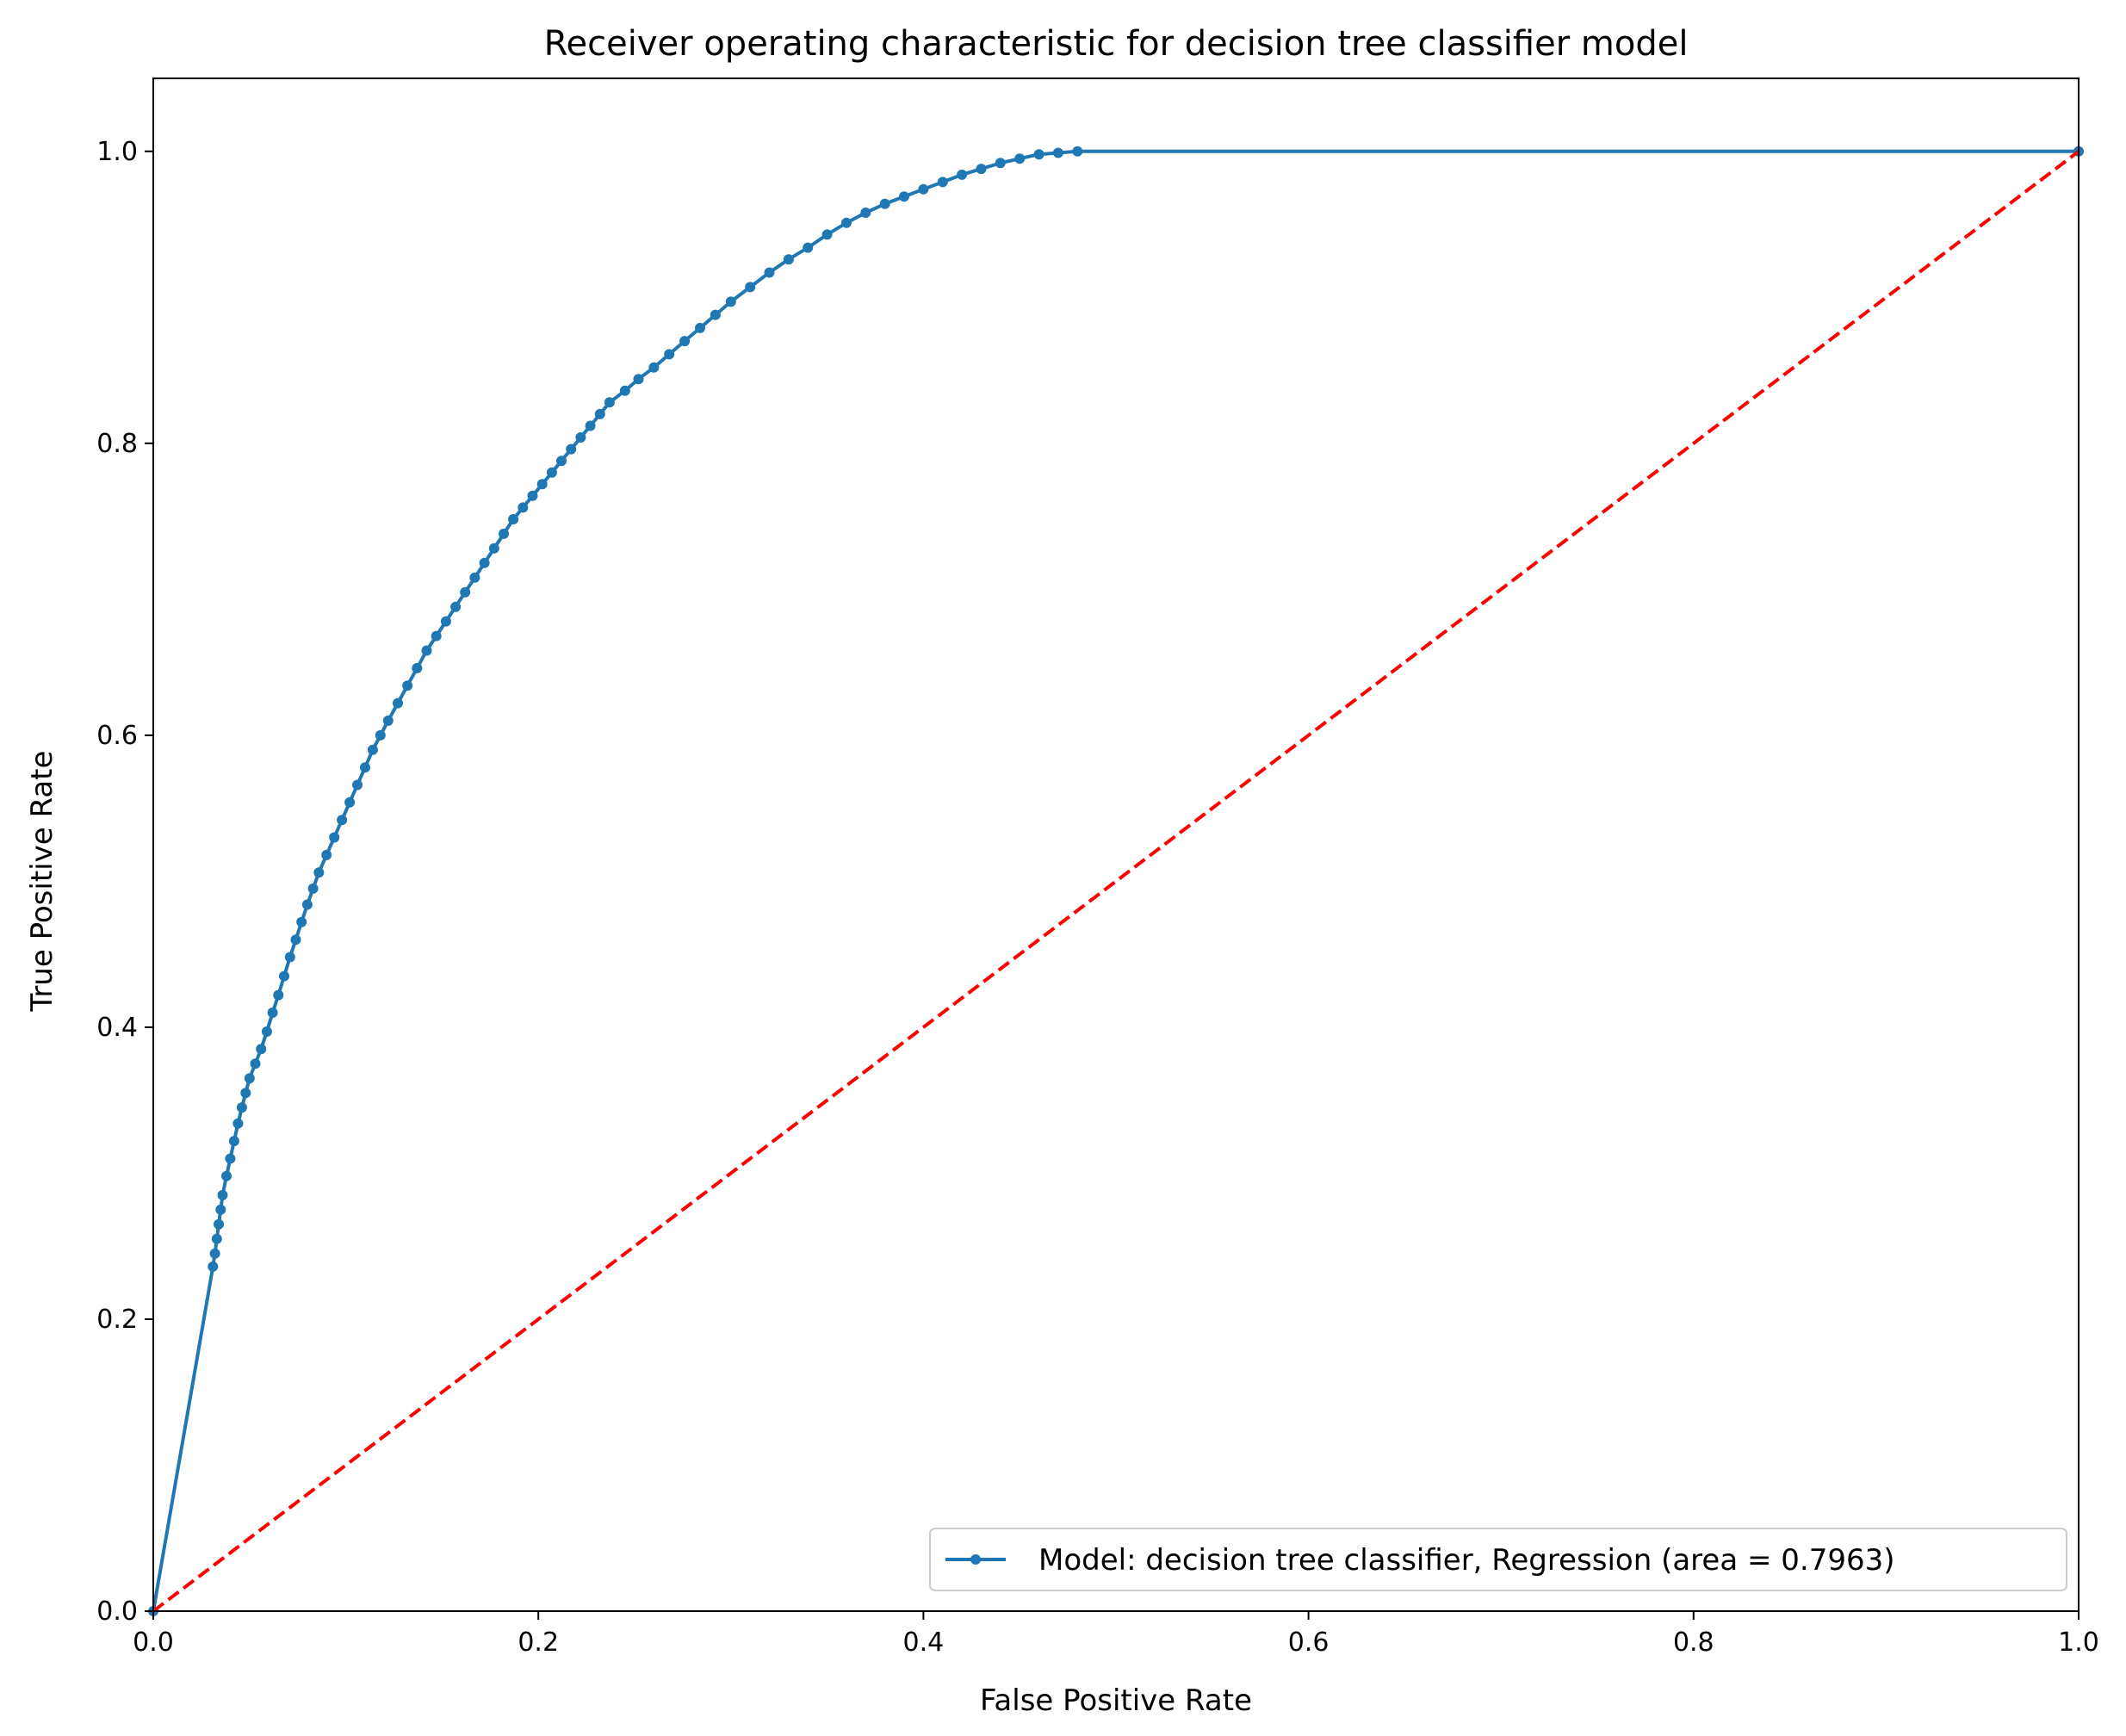 Image resolution: width=2126 pixels, height=1736 pixels. Describe the element at coordinates (1116, 1635) in the screenshot. I see `x-axis: 0.0 0.2 0.4 0.6 0.8 1.0` at that location.